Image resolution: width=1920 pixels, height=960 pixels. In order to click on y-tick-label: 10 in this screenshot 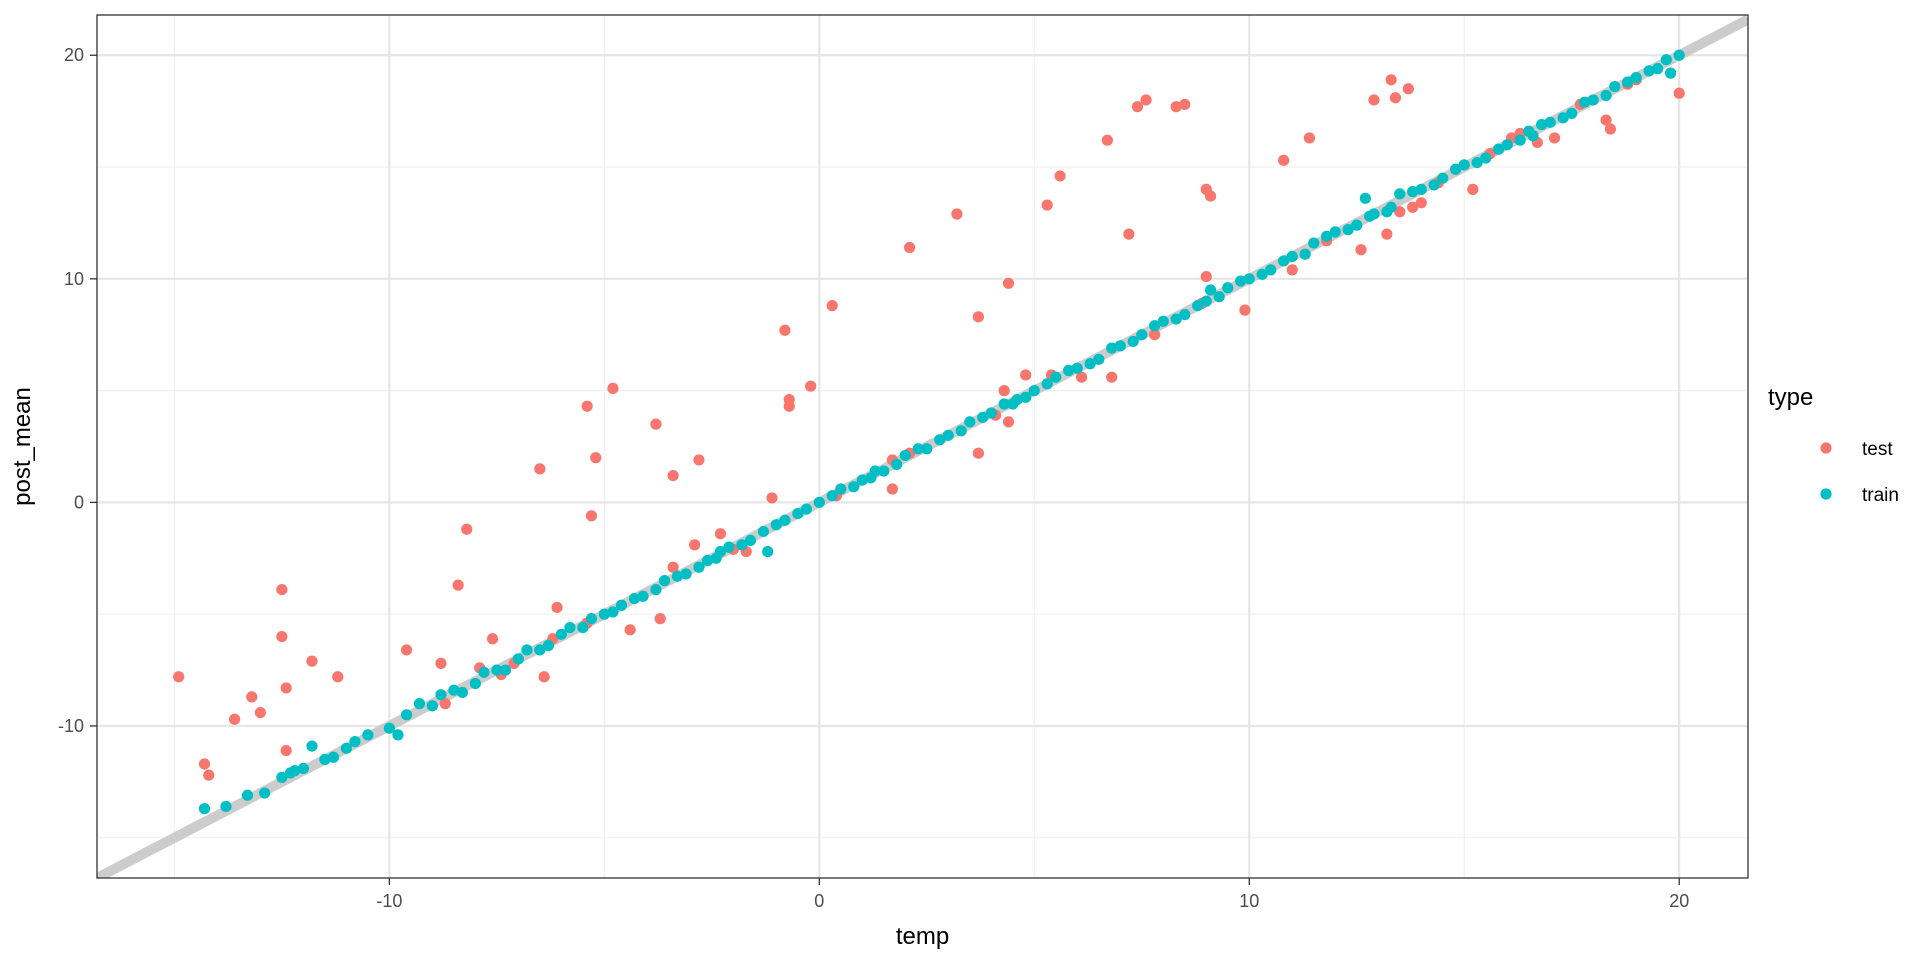, I will do `click(74, 279)`.